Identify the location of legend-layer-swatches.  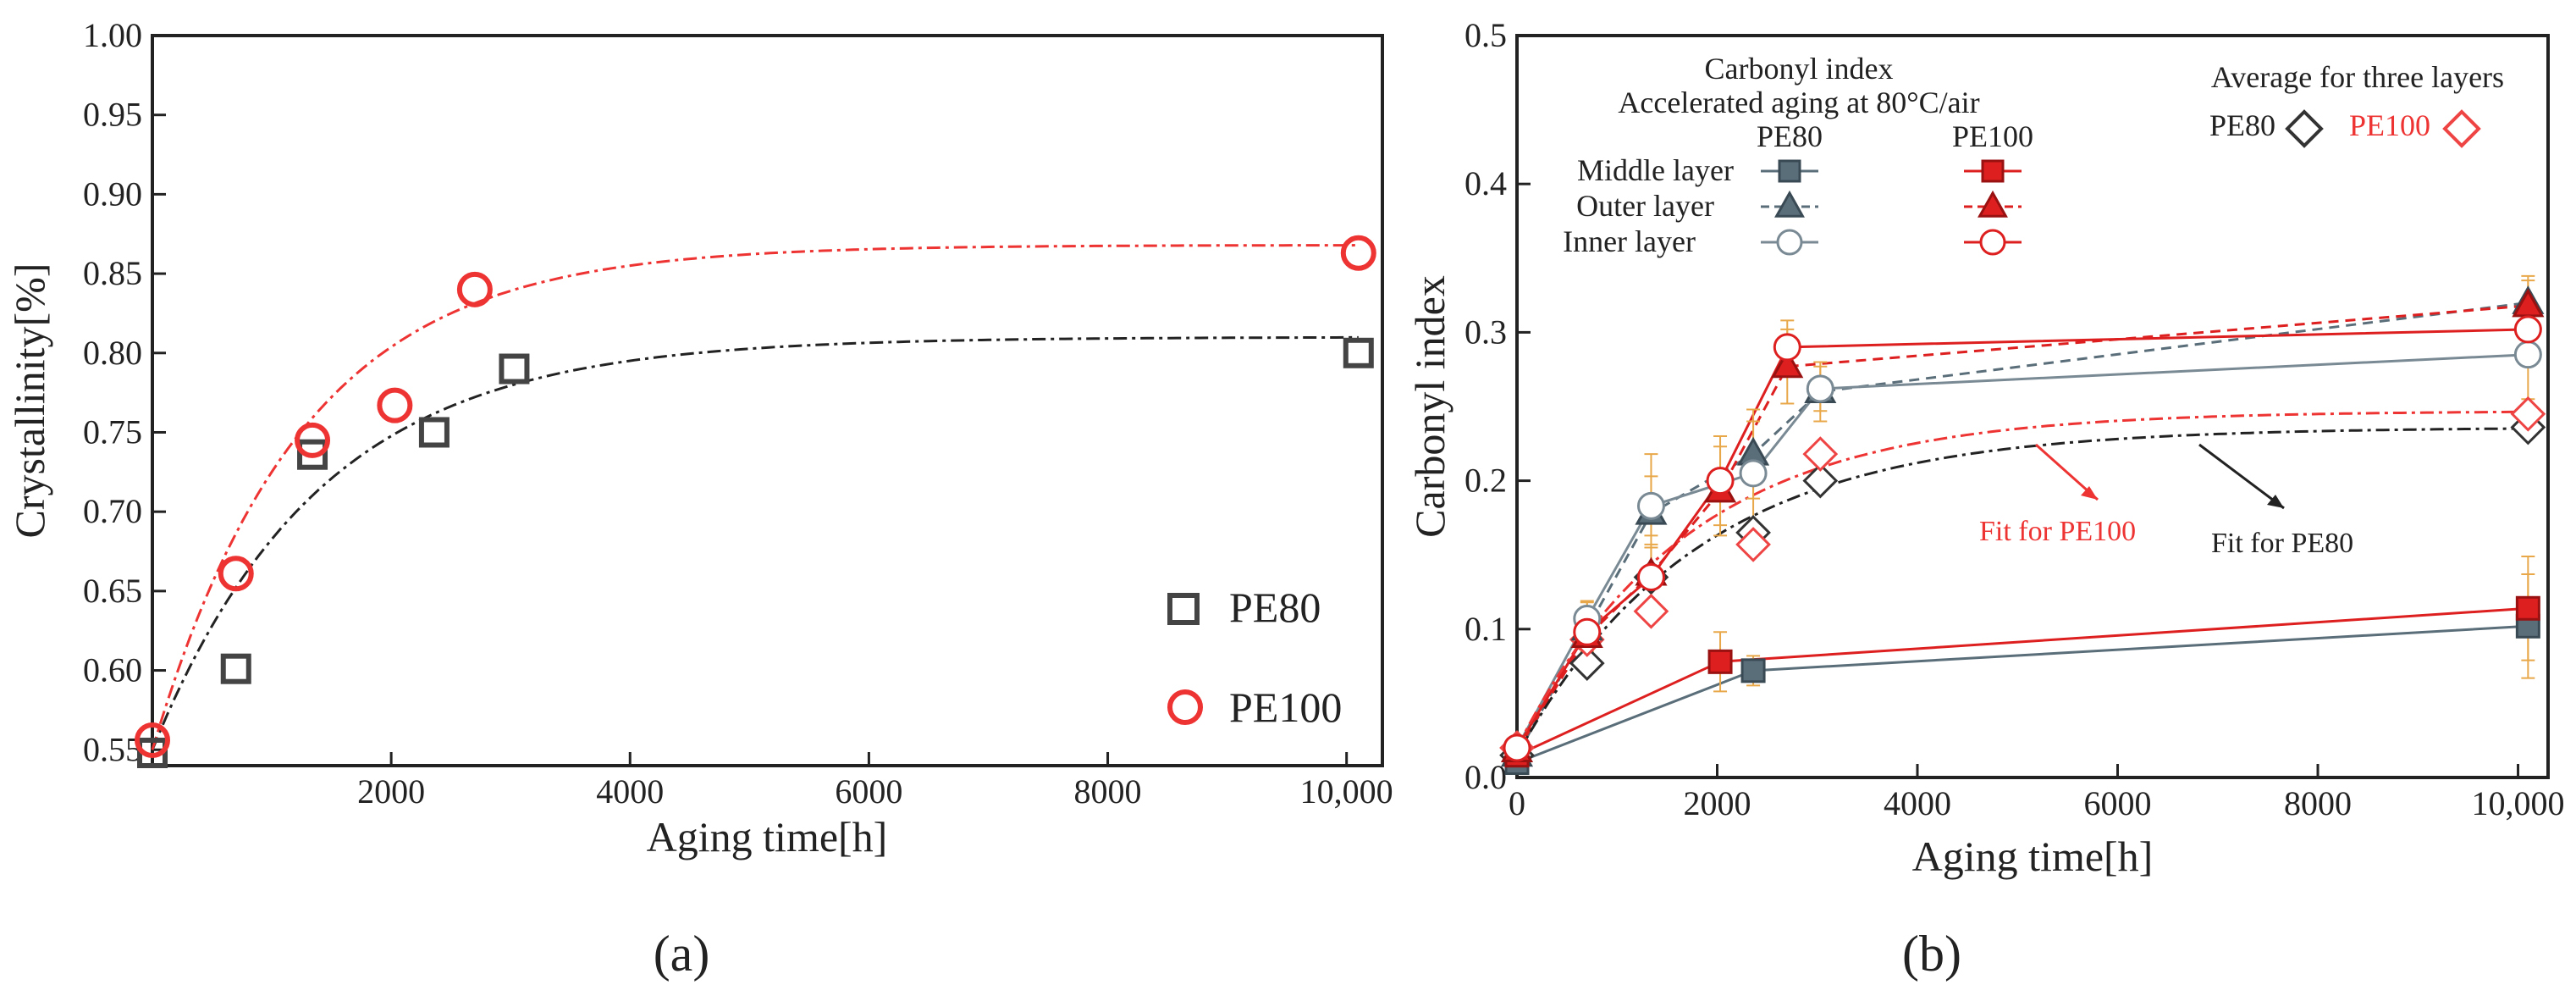
(1892, 207).